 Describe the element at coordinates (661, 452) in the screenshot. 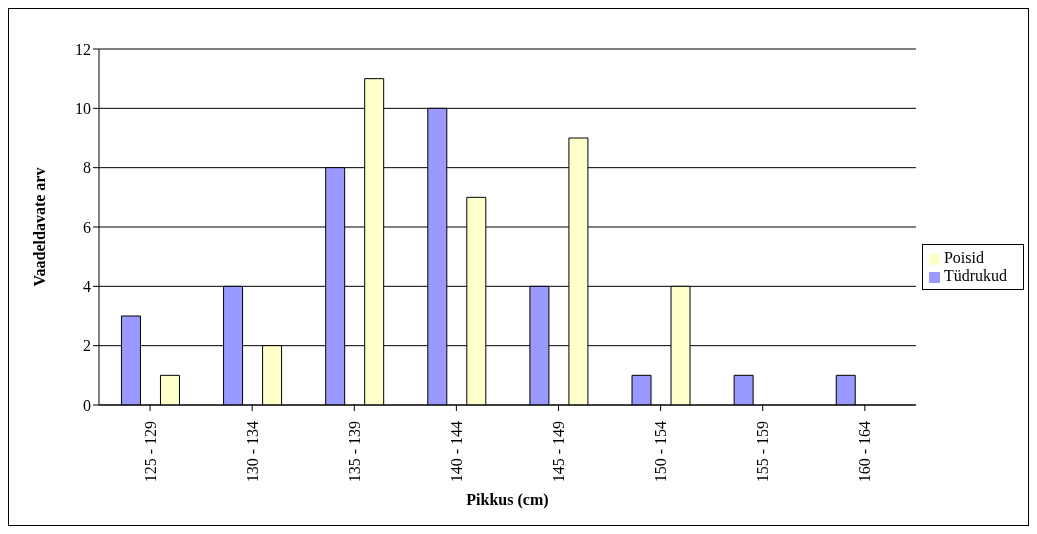

I see `x-tick-label: 150 - 154` at that location.